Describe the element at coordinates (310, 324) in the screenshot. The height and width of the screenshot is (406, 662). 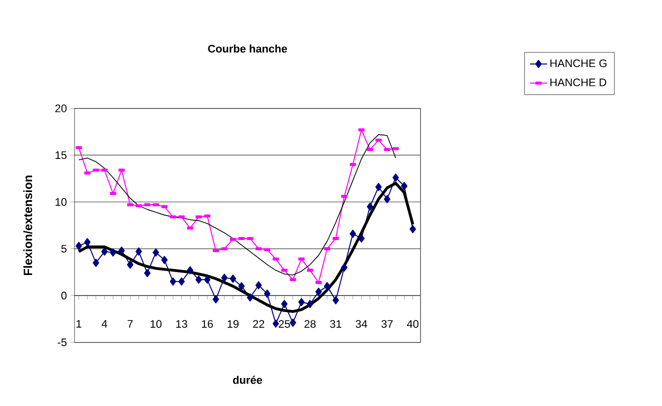
I see `x-tick-label: 28` at that location.